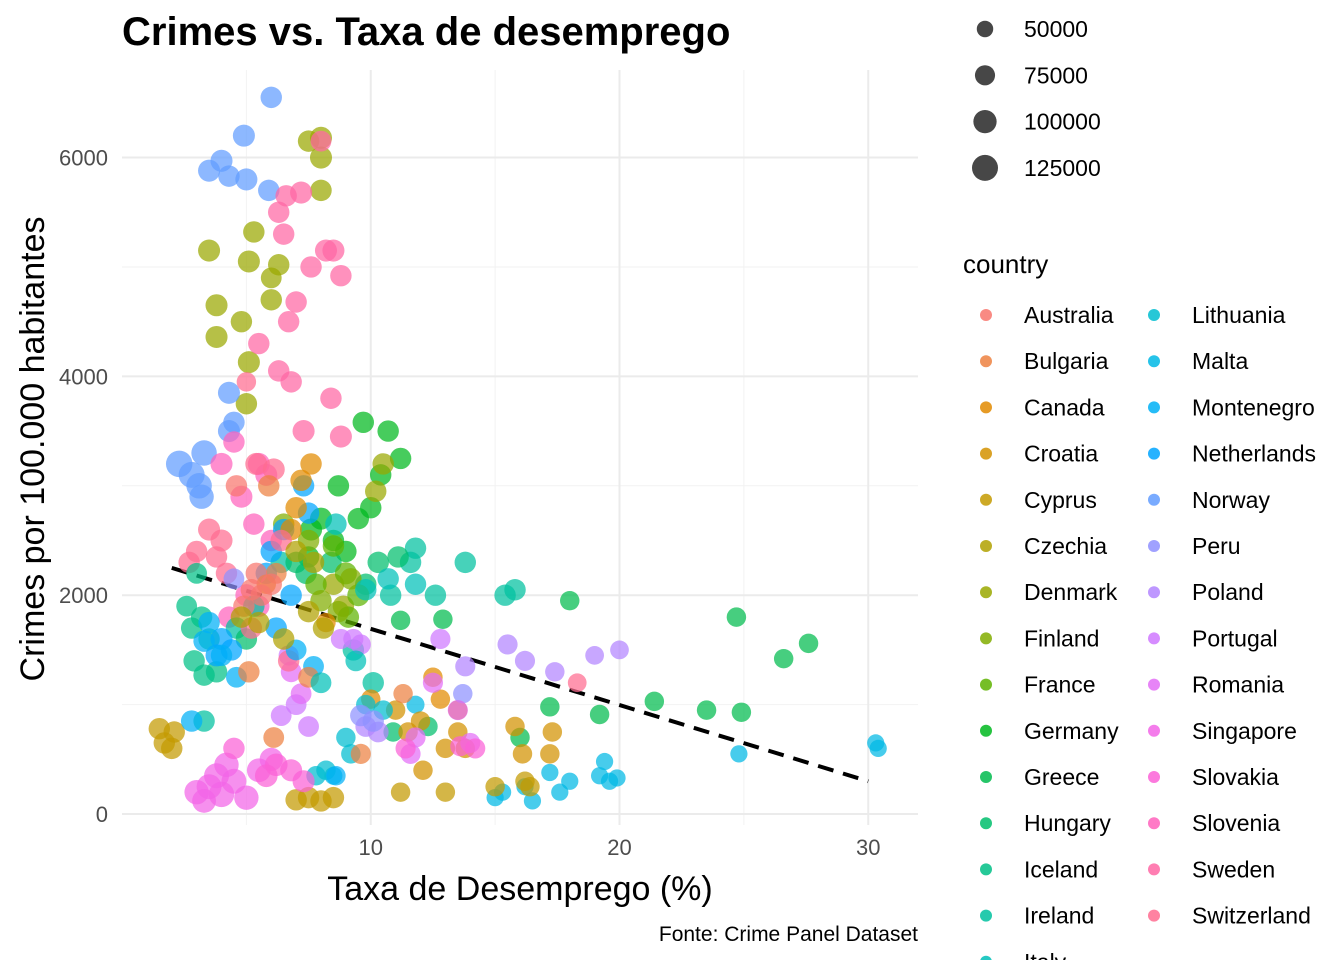 The height and width of the screenshot is (960, 1344). I want to click on y-tick-label: 0, so click(102, 814).